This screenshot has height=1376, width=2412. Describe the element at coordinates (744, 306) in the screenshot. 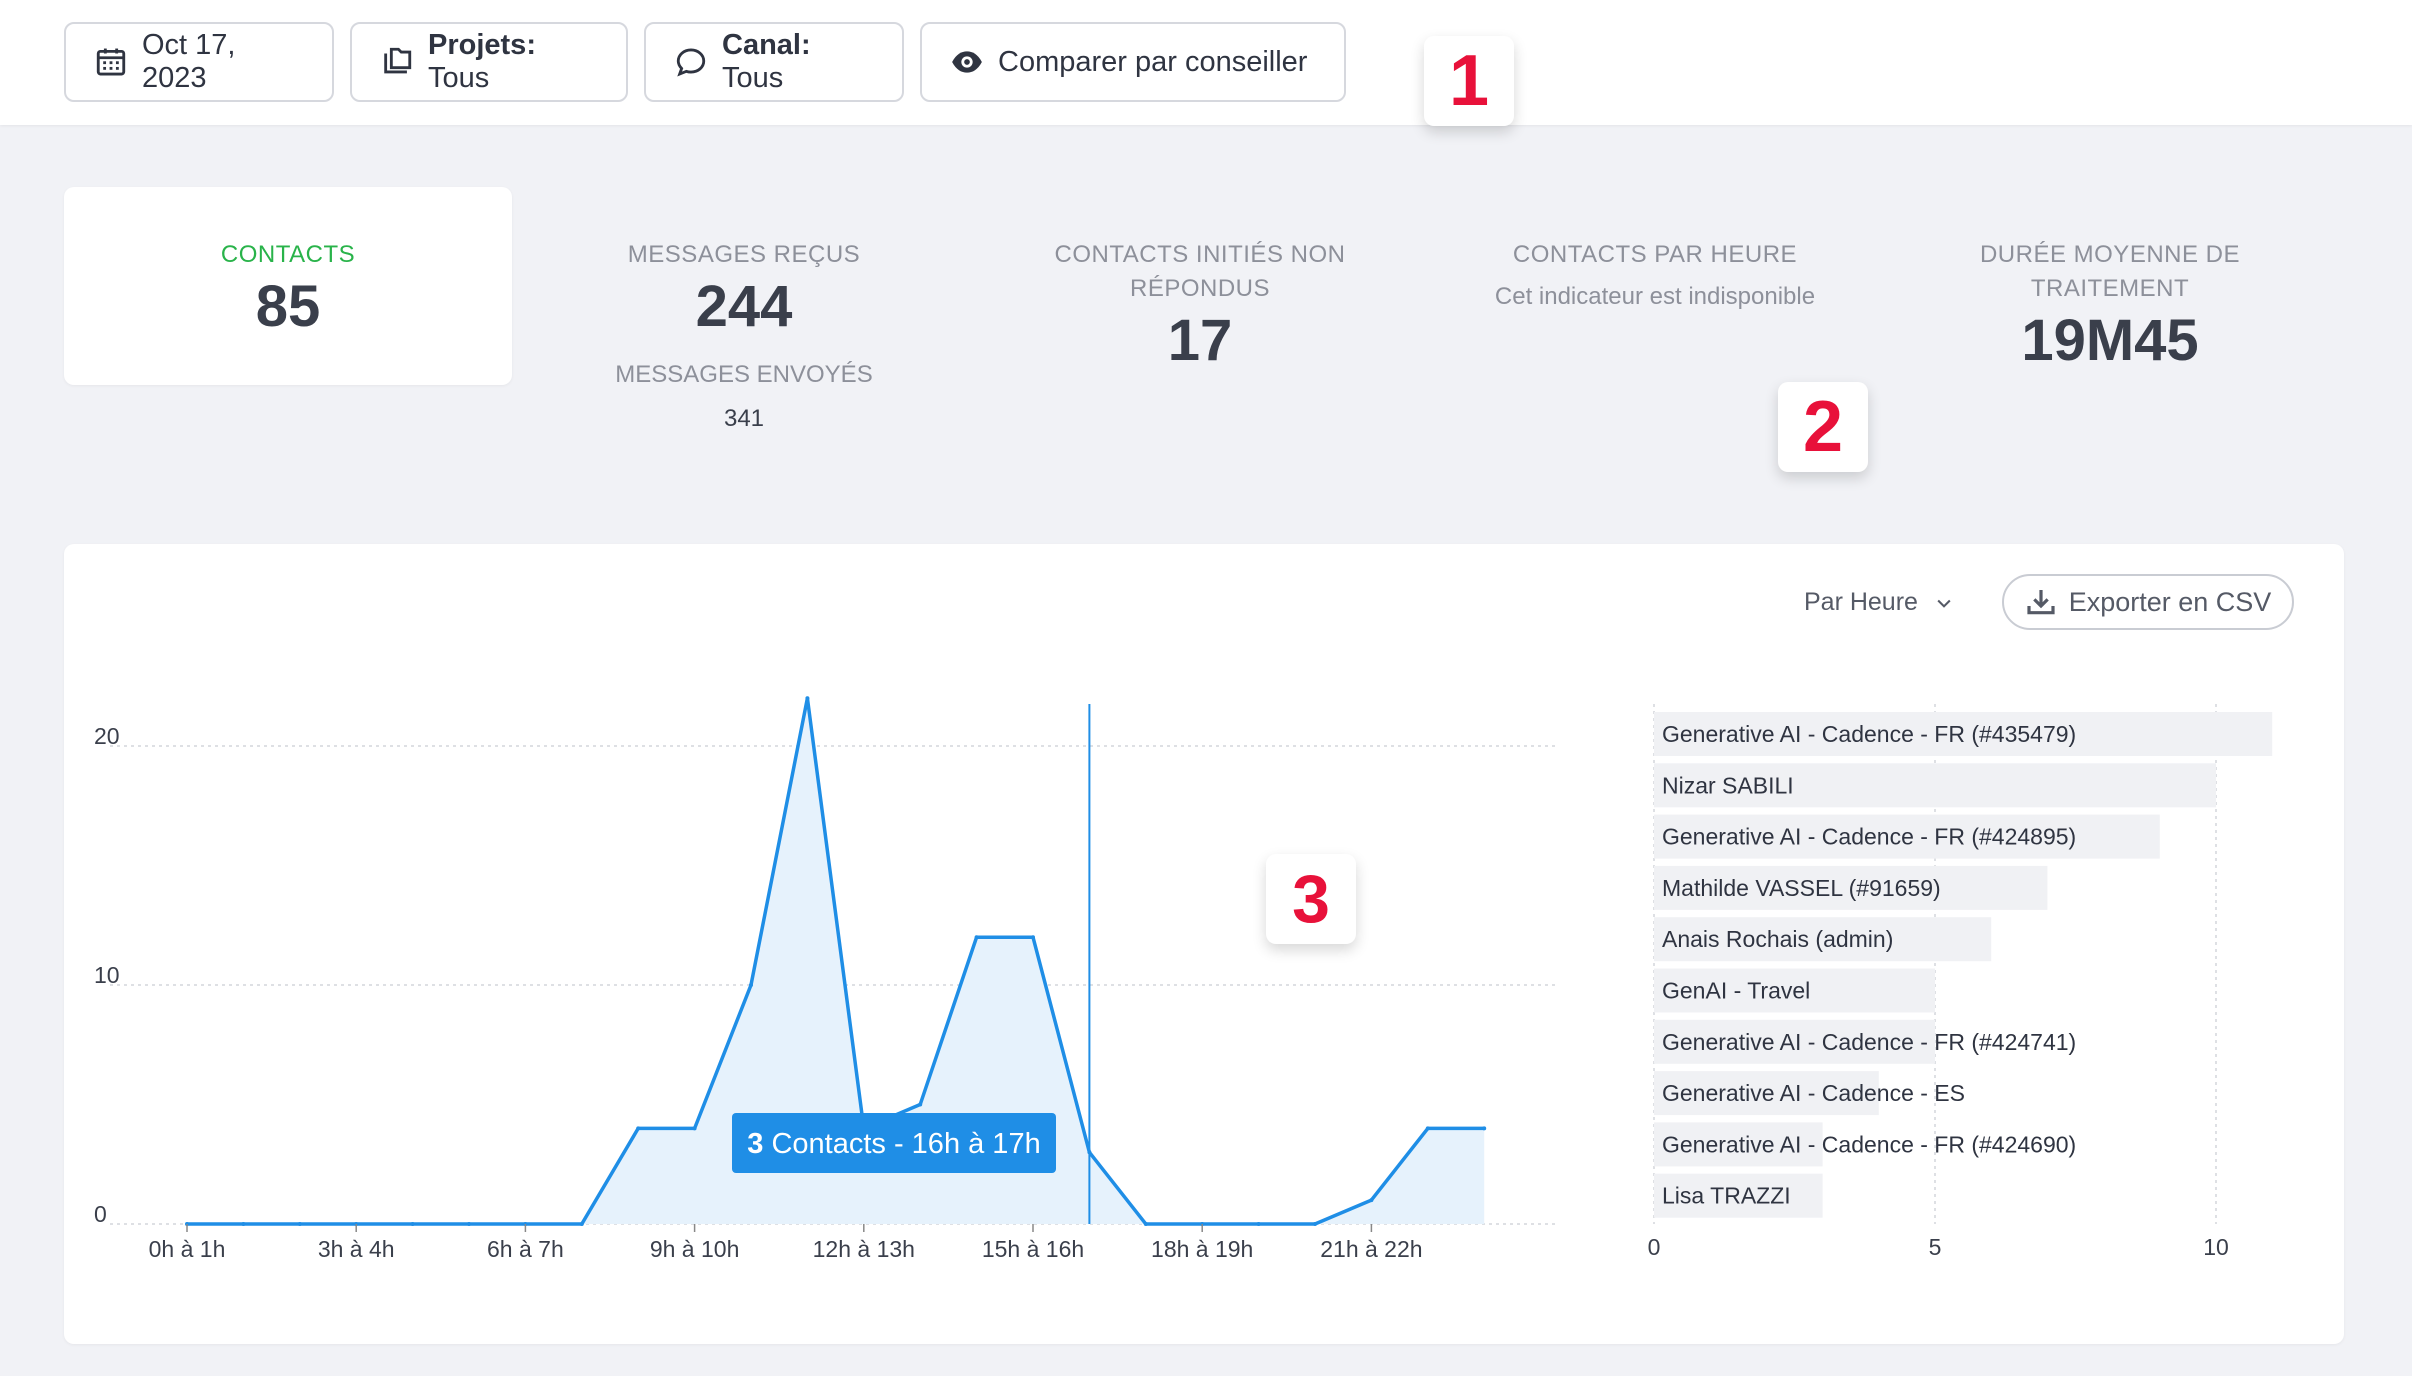

I see `messages-received-value: 244` at that location.